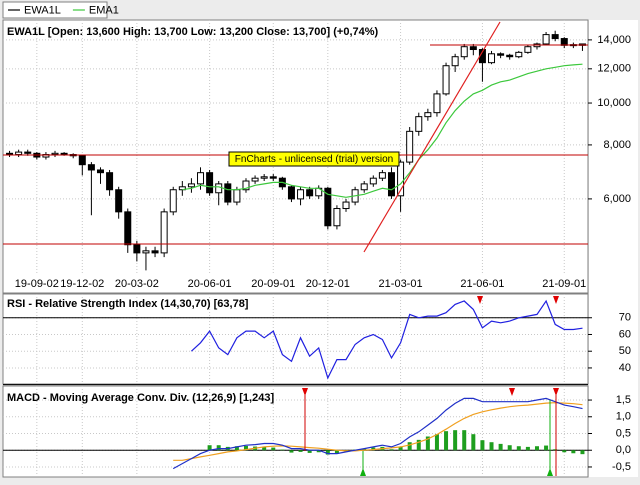 This screenshot has width=640, height=485. I want to click on y-tick-label: 50, so click(625, 351).